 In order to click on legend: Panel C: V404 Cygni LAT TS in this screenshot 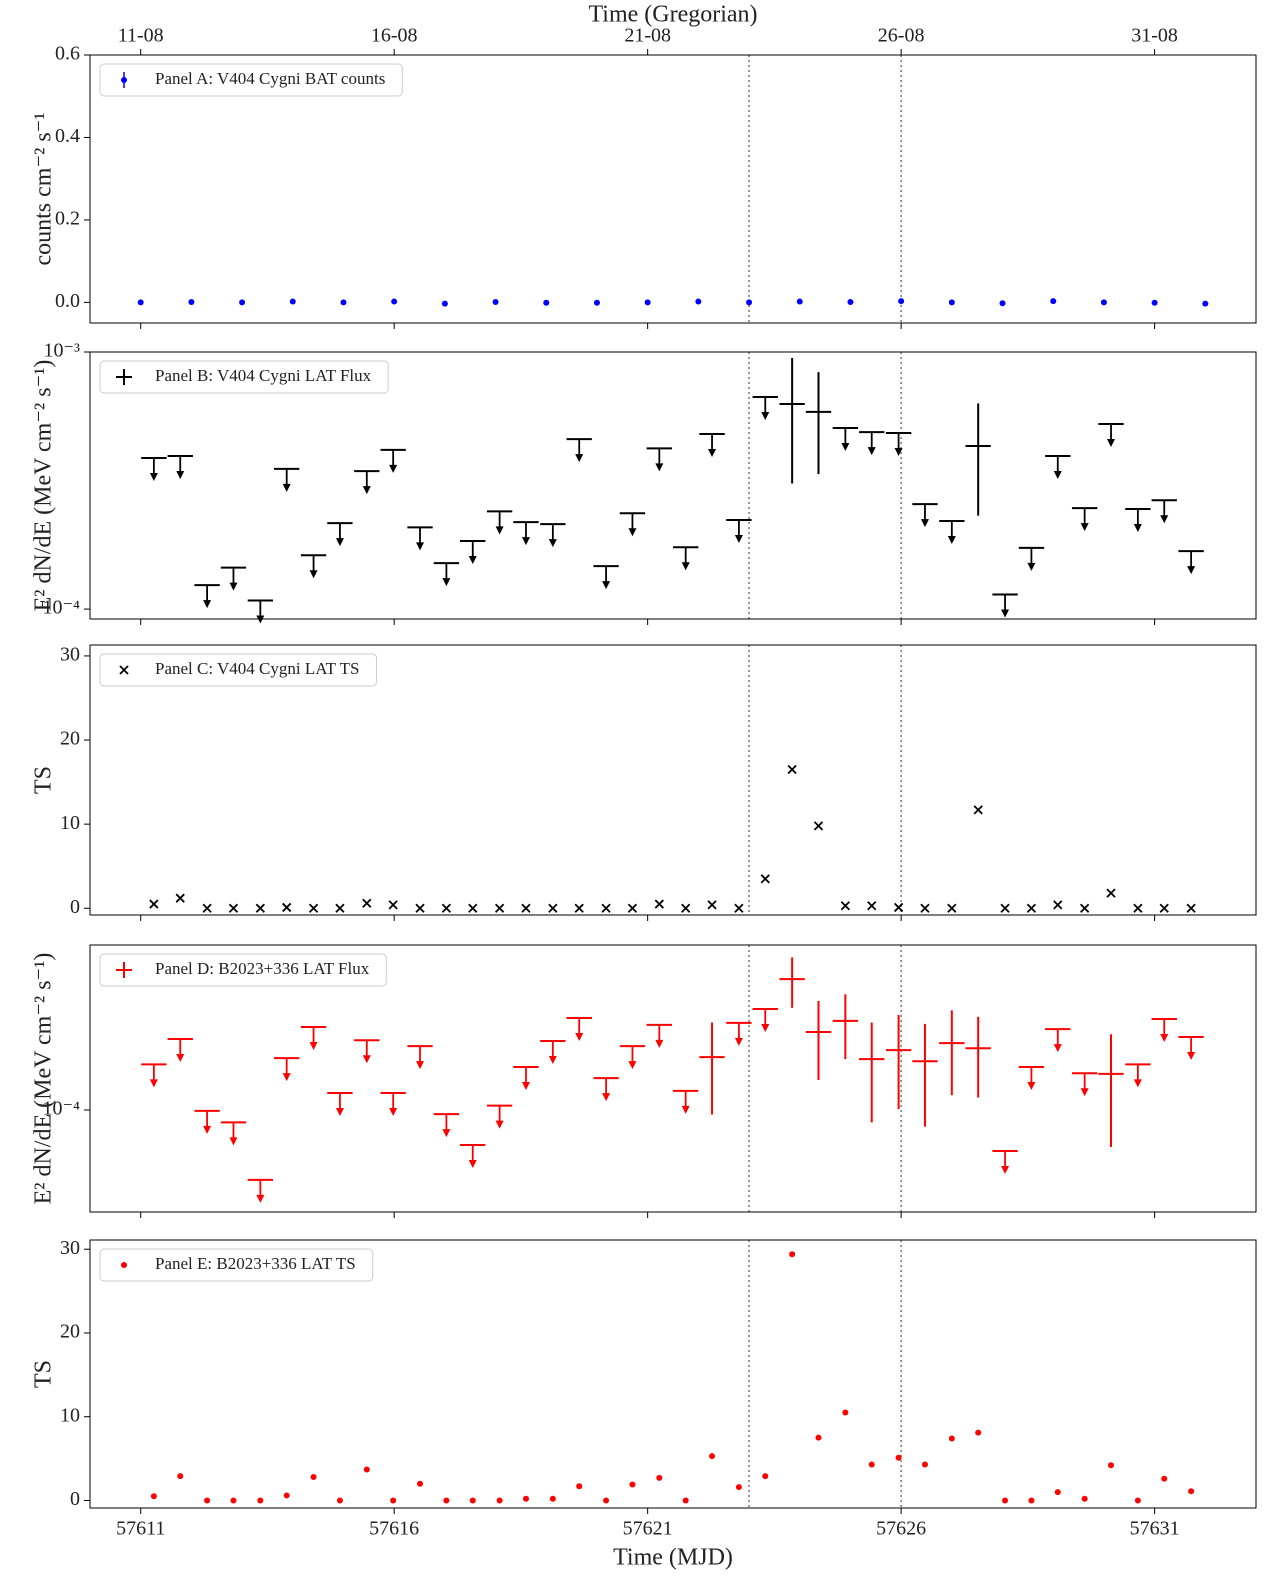, I will do `click(238, 670)`.